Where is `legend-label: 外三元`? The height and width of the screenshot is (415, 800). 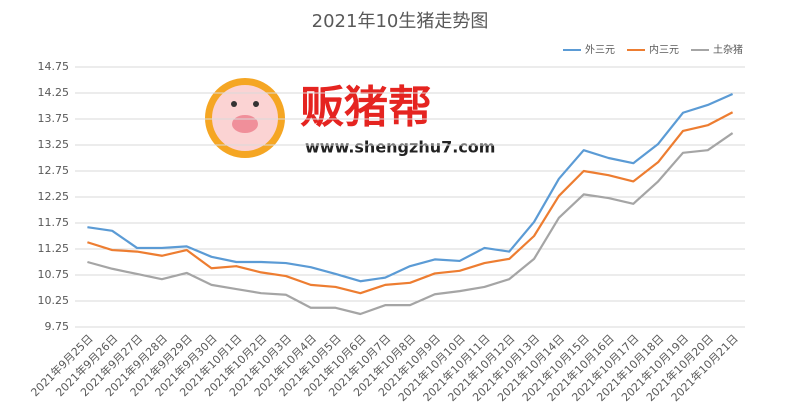
legend-label: 外三元 is located at coordinates (600, 50).